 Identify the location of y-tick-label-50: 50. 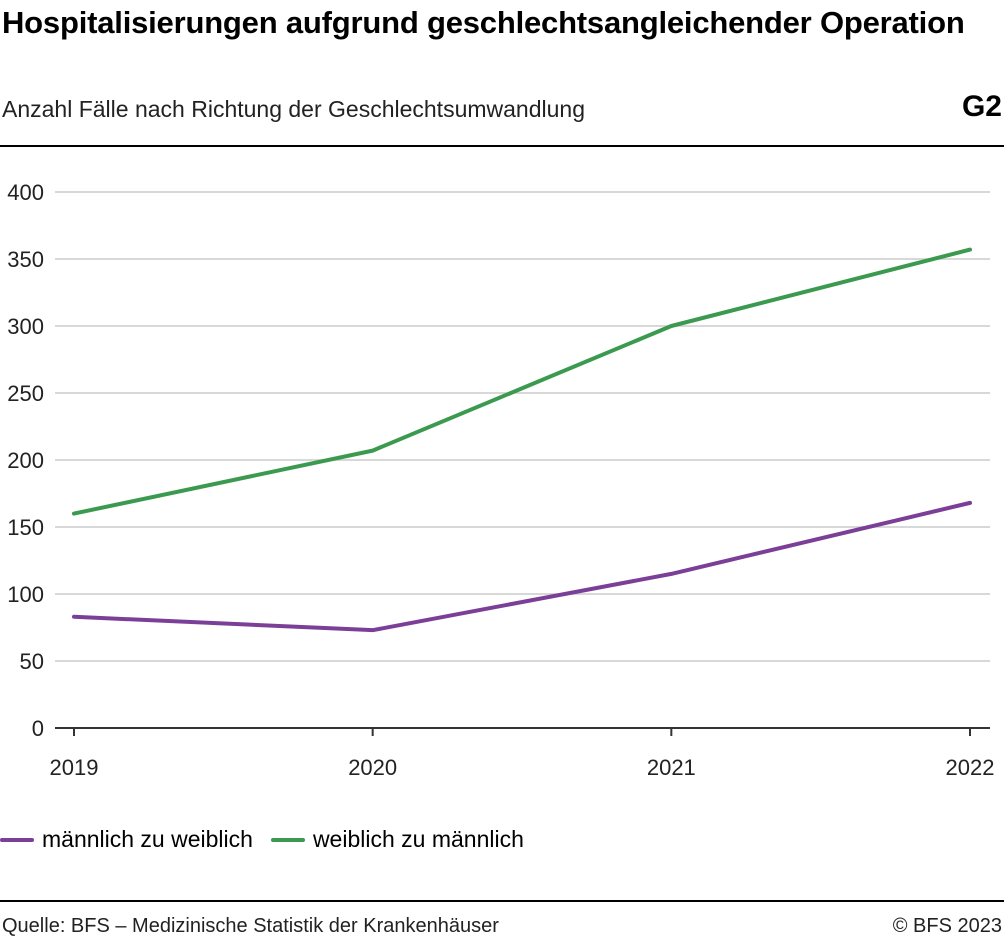
(32, 661).